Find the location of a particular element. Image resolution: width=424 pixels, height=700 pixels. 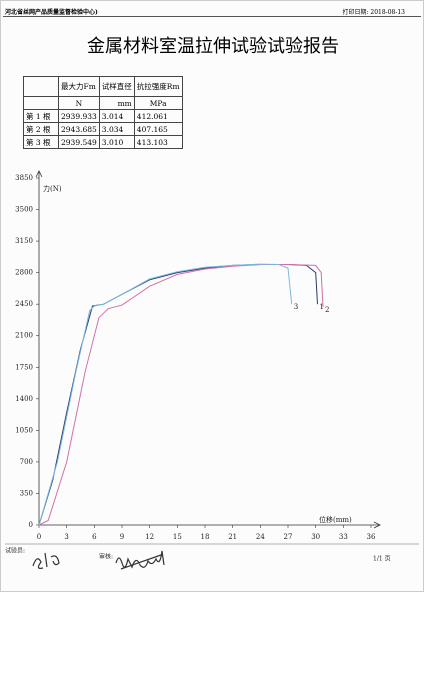

x-tick-label: 3 is located at coordinates (66, 537).